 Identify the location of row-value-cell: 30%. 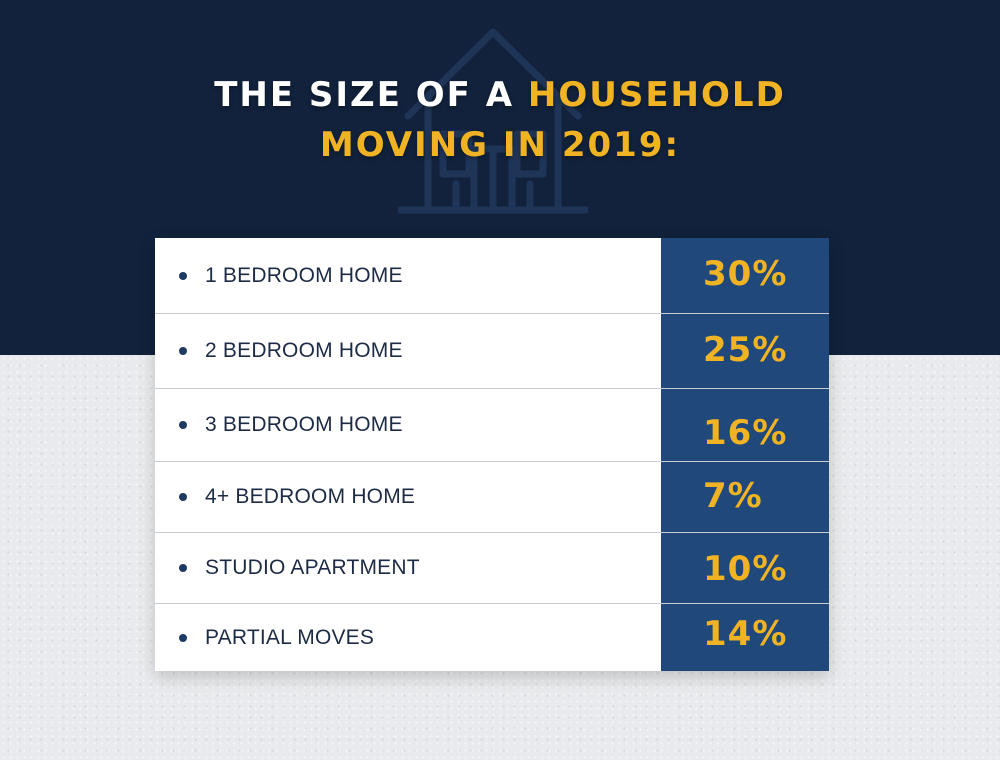
(745, 275).